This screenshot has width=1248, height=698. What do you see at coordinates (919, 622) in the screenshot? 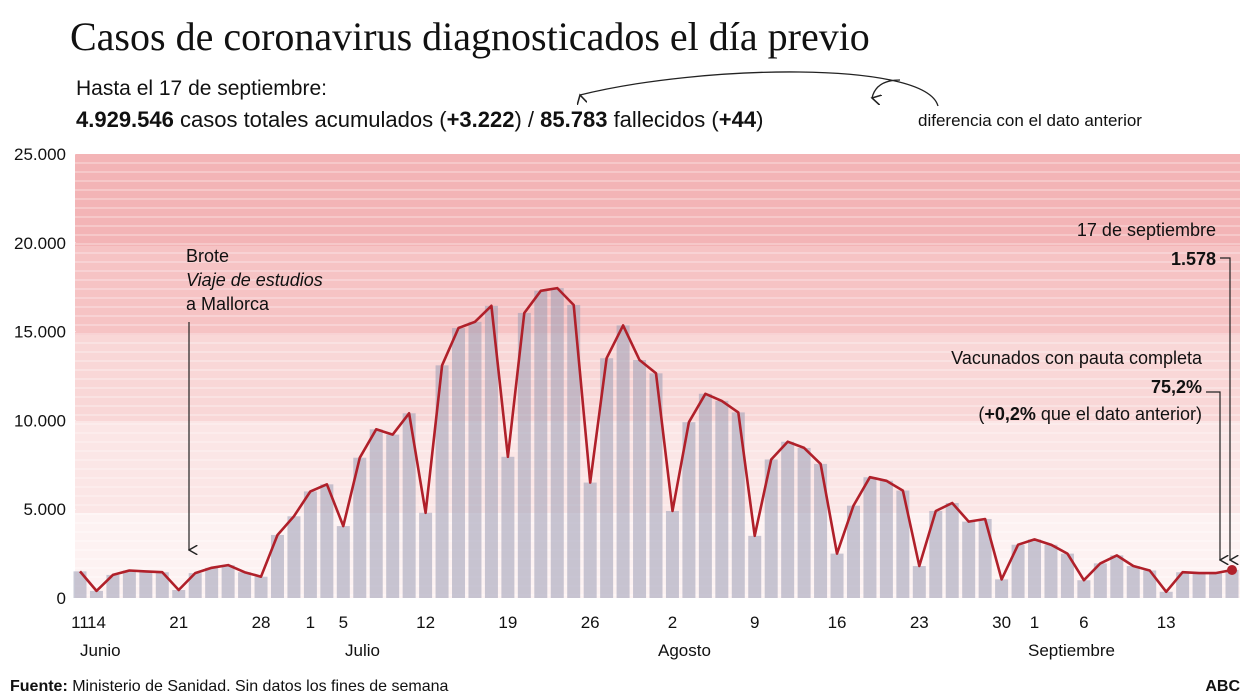
I see `x-tick-label: 23` at bounding box center [919, 622].